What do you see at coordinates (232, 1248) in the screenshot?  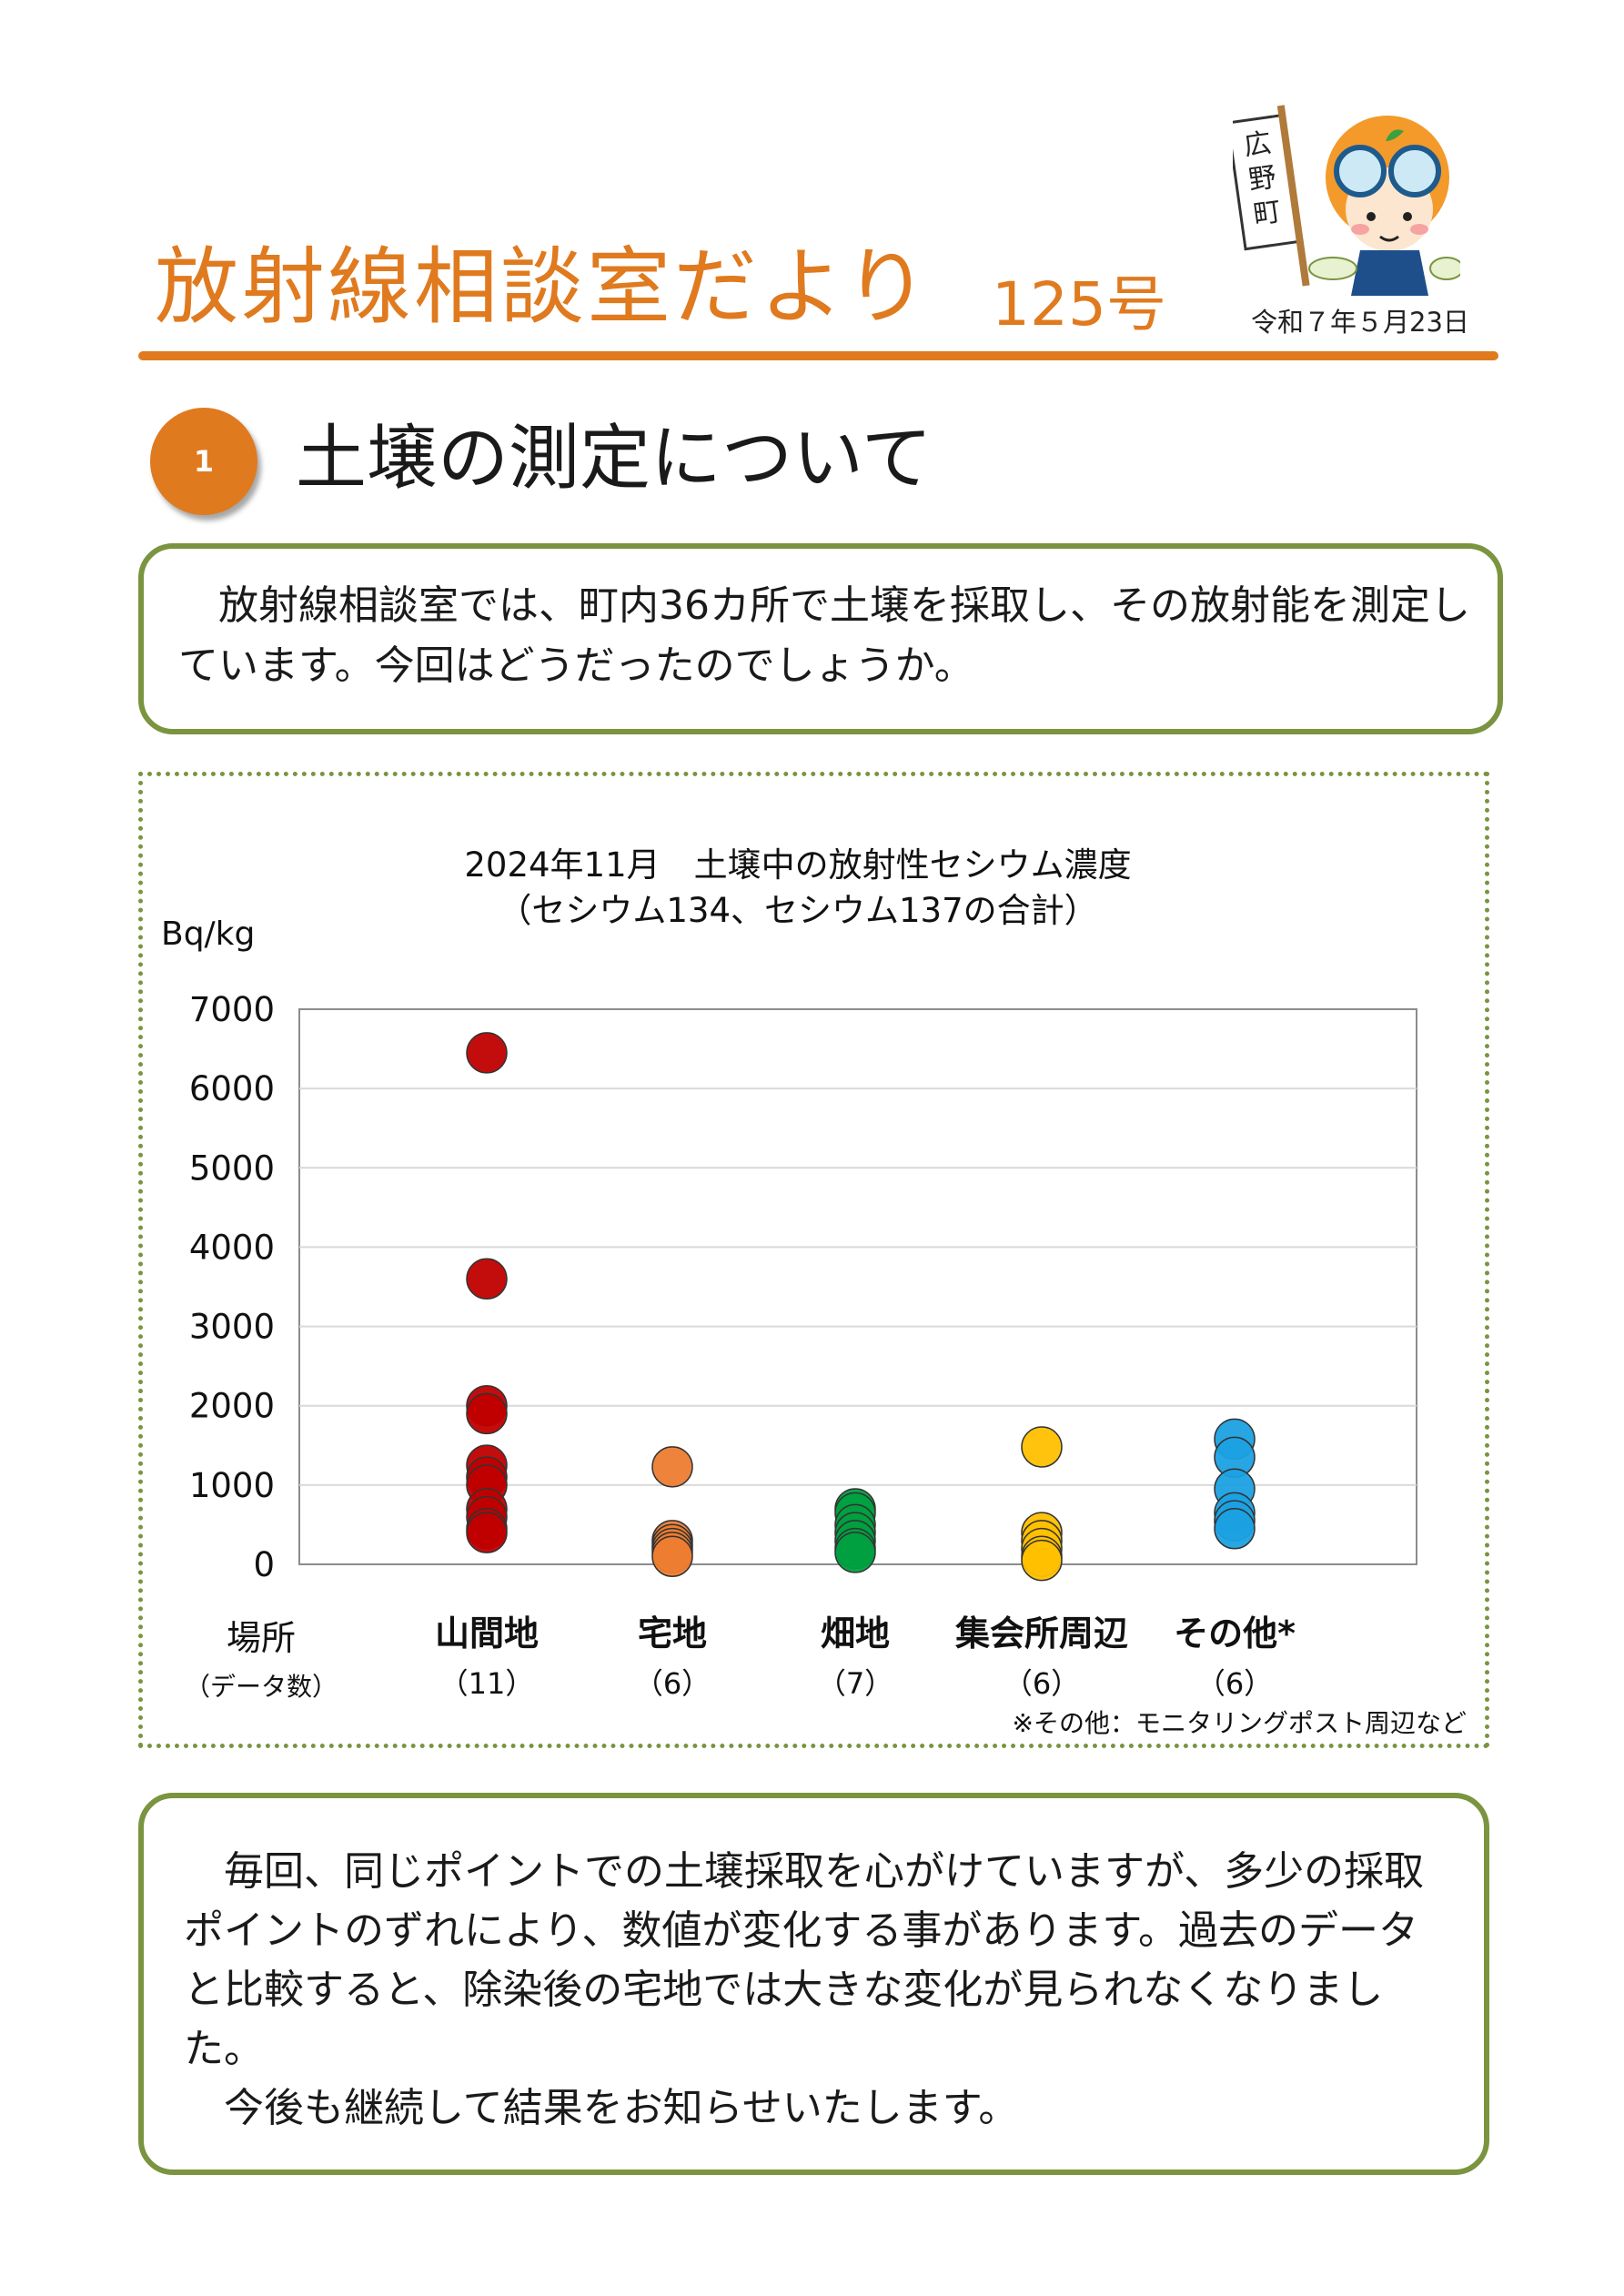 I see `y-tick-label: 4000` at bounding box center [232, 1248].